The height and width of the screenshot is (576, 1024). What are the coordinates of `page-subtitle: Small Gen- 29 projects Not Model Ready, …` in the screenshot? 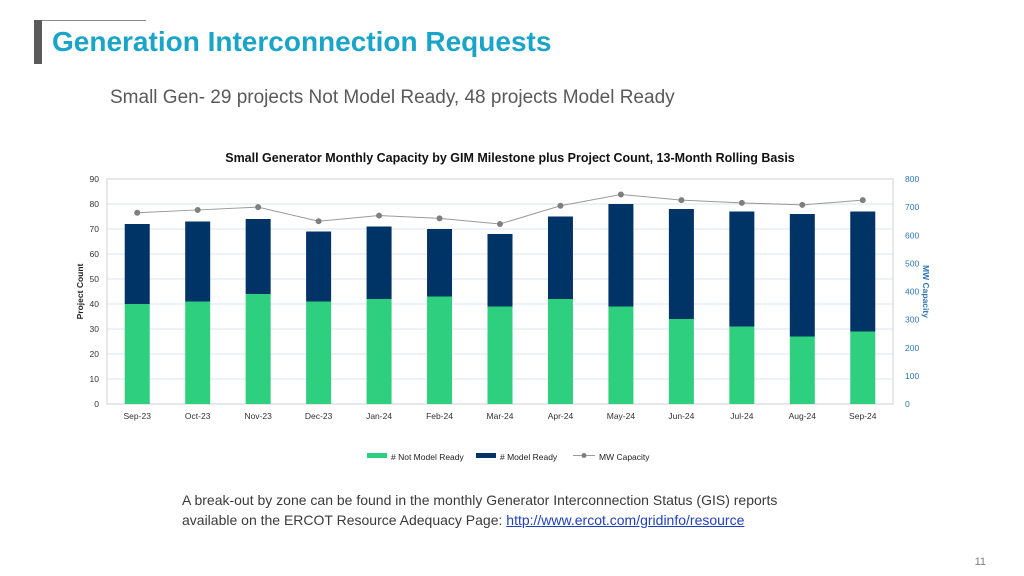 It's located at (392, 97).